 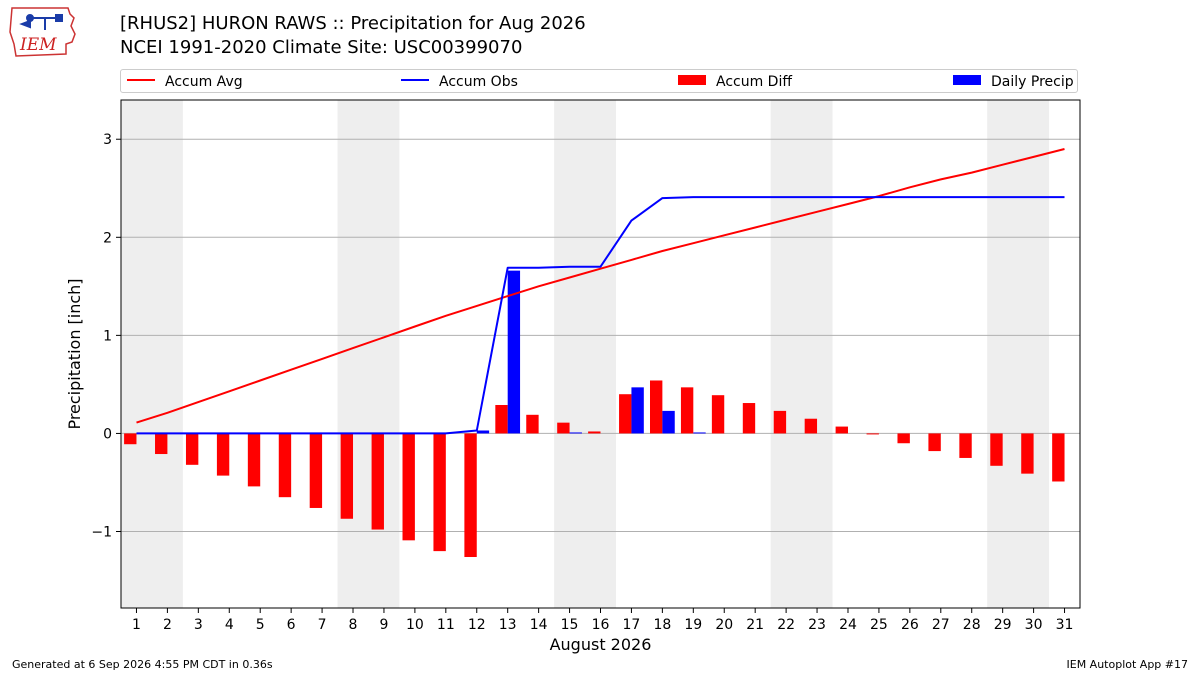 I want to click on x-tick-label: 3, so click(x=198, y=625).